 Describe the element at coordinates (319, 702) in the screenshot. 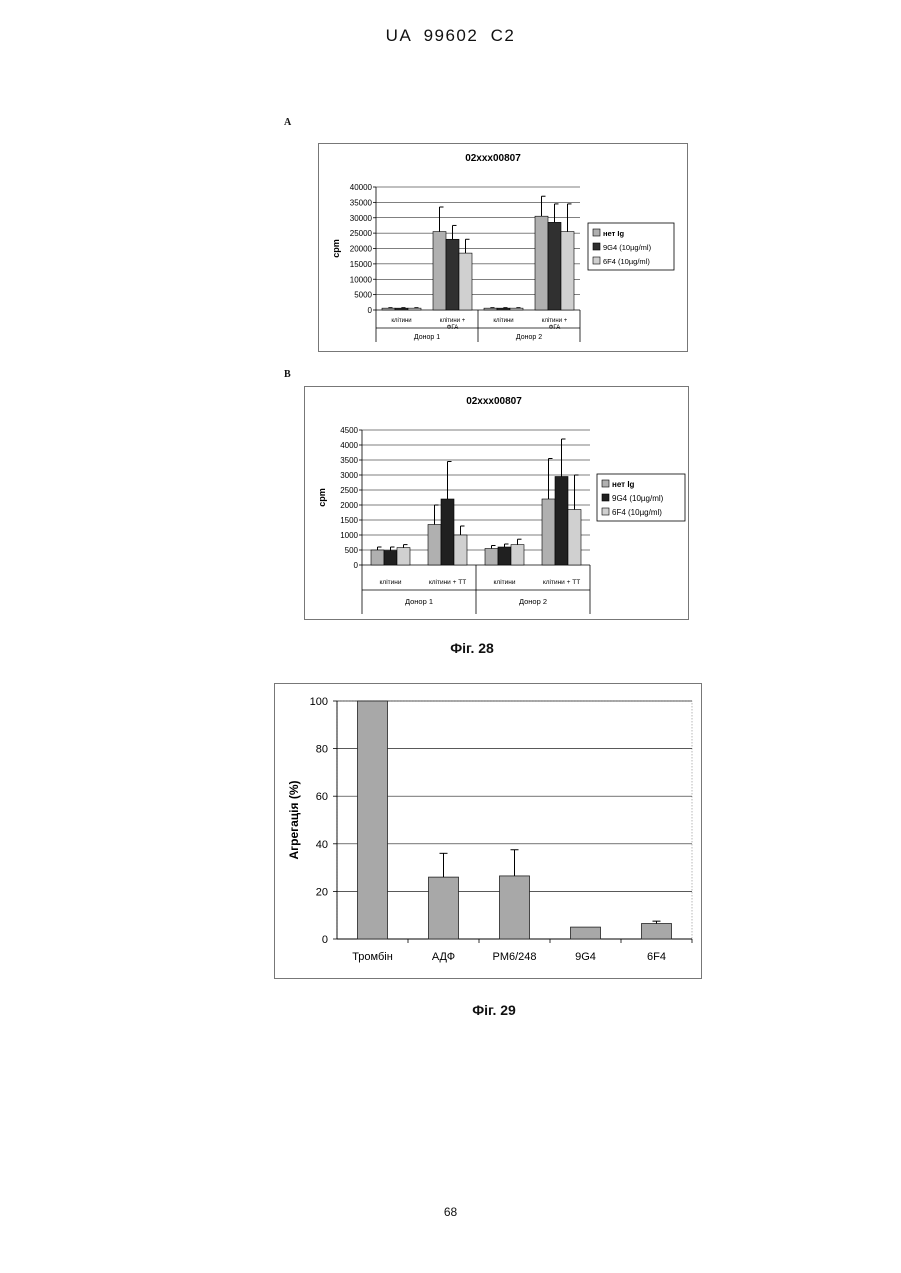

I see `y-tick-label: 100` at that location.